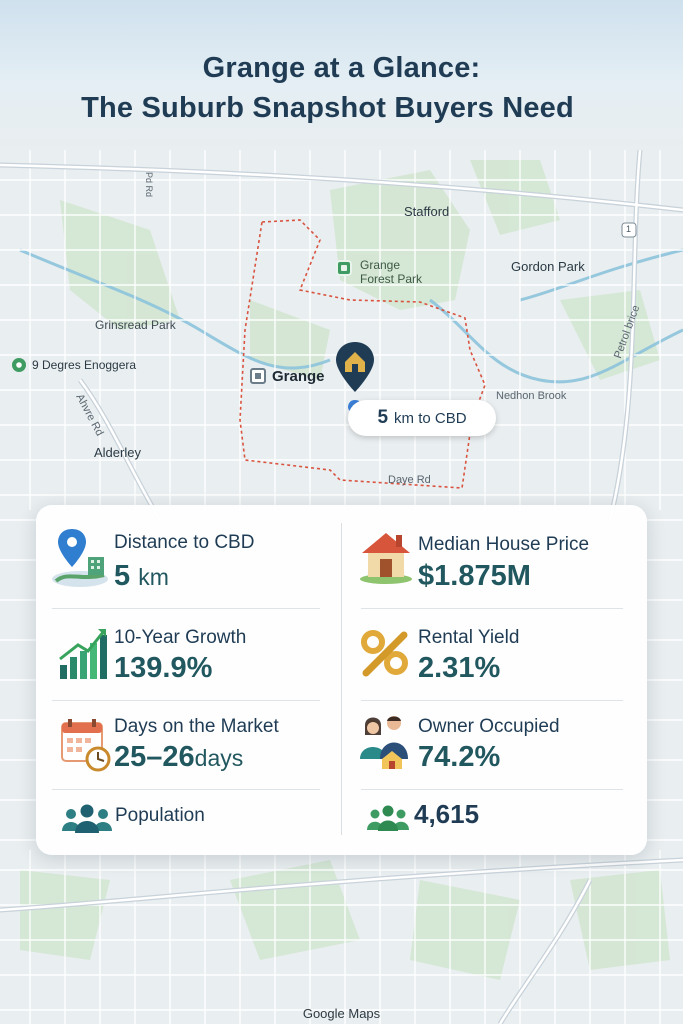 The height and width of the screenshot is (1024, 683). Describe the element at coordinates (430, 418) in the screenshot. I see `cbd-callout-text: km to CBD` at that location.